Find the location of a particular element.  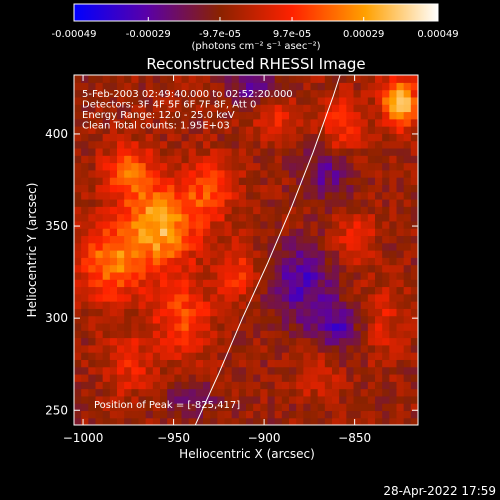

y-tick-label: 400 is located at coordinates (56, 134).